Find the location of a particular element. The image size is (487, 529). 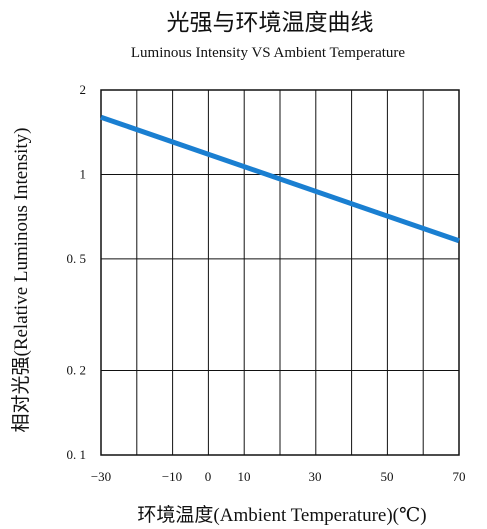

y-tick-label: 2 is located at coordinates (83, 89).